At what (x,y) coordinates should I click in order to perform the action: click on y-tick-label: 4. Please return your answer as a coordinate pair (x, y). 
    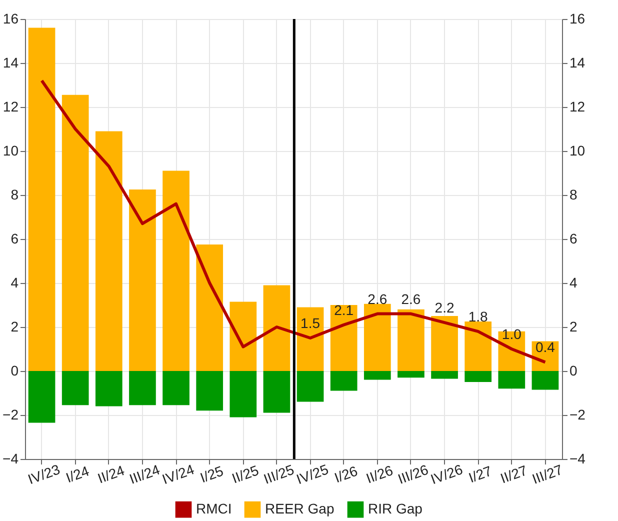
    Looking at the image, I should click on (14, 282).